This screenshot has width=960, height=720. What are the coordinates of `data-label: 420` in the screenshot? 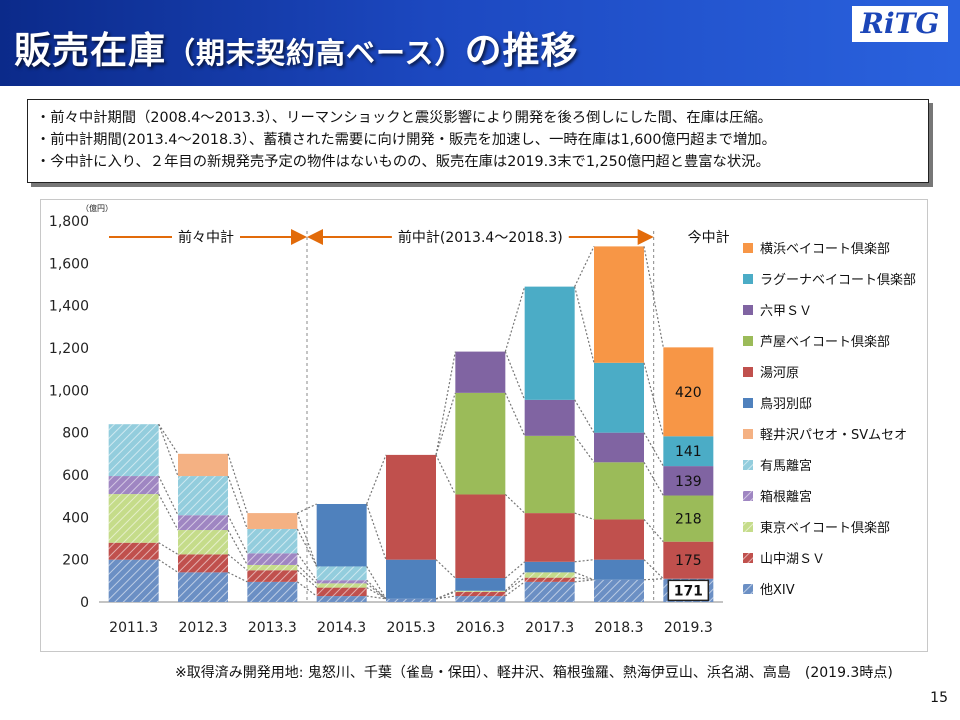 It's located at (688, 393).